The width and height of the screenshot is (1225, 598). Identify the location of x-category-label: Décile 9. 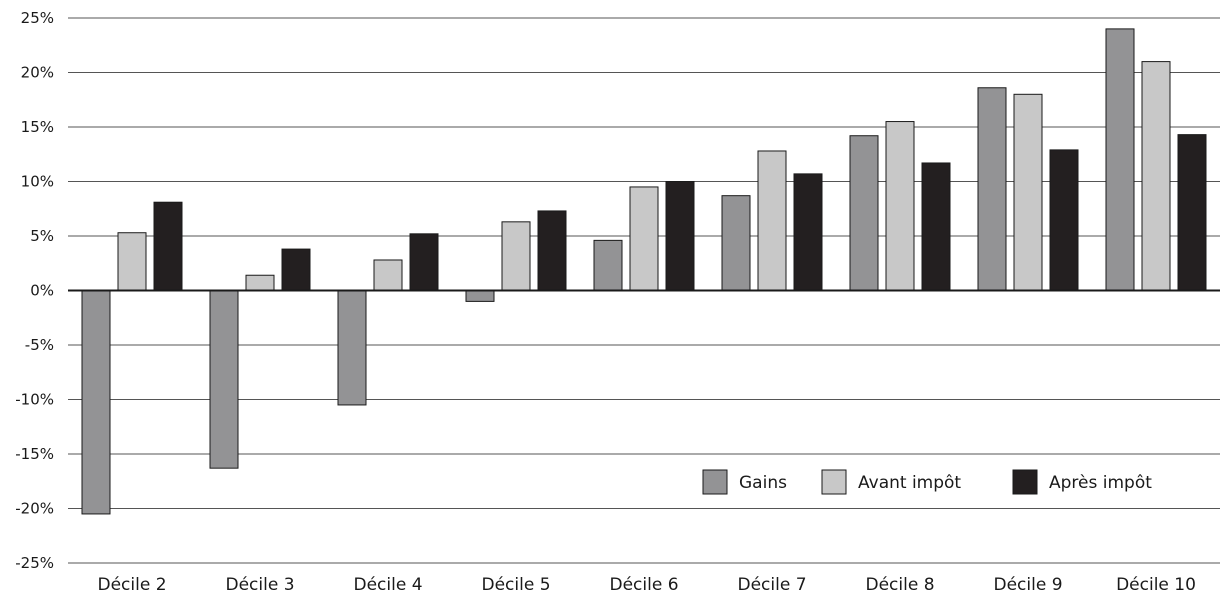
(1027, 585).